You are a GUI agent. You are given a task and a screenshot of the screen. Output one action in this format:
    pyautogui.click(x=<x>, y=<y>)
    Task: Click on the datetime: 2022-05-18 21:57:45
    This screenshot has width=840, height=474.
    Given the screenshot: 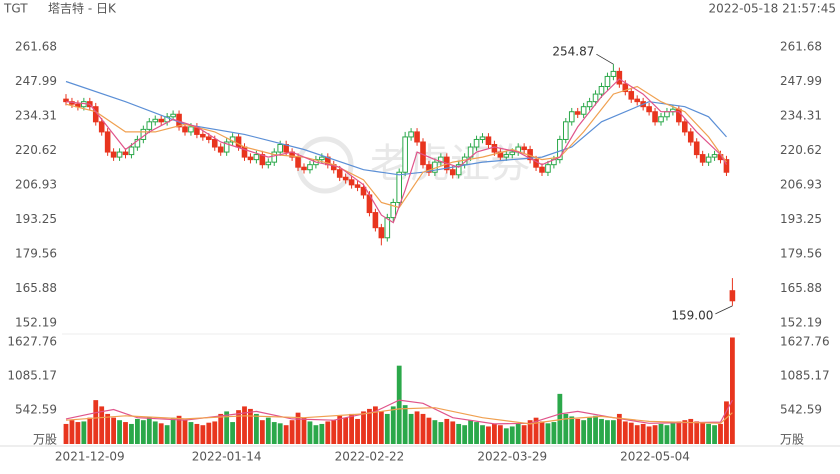 What is the action you would take?
    pyautogui.click(x=772, y=9)
    